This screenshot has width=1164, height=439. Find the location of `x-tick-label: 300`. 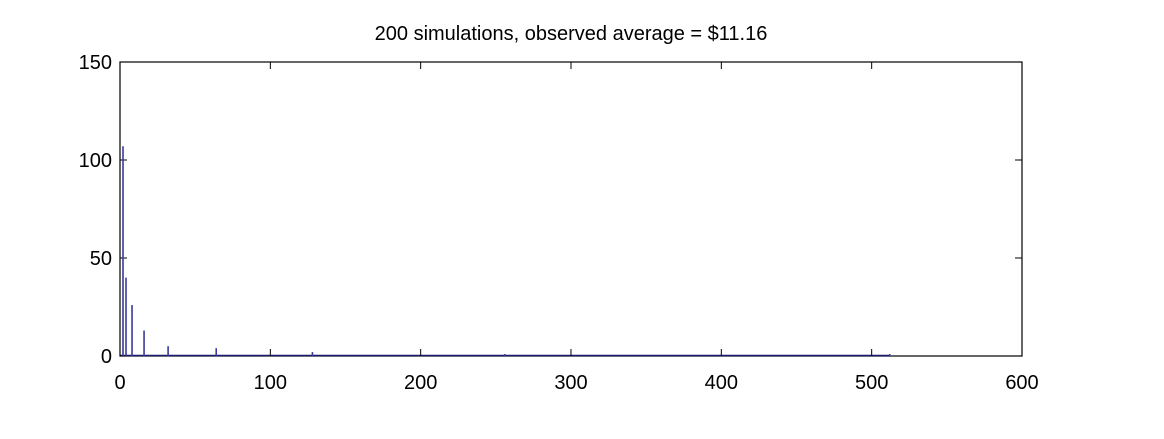

x-tick-label: 300 is located at coordinates (570, 383).